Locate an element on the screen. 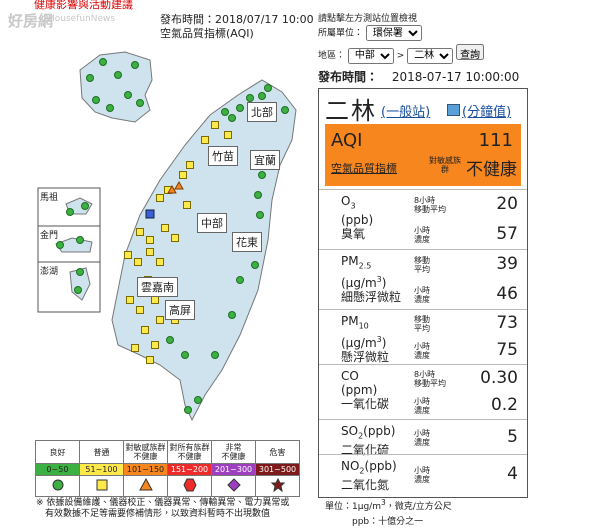 The width and height of the screenshot is (600, 528). pollutant-row: O3 (ppb) 臭氧 8小時 移動平均 20 小時 濃度 57 is located at coordinates (423, 219).